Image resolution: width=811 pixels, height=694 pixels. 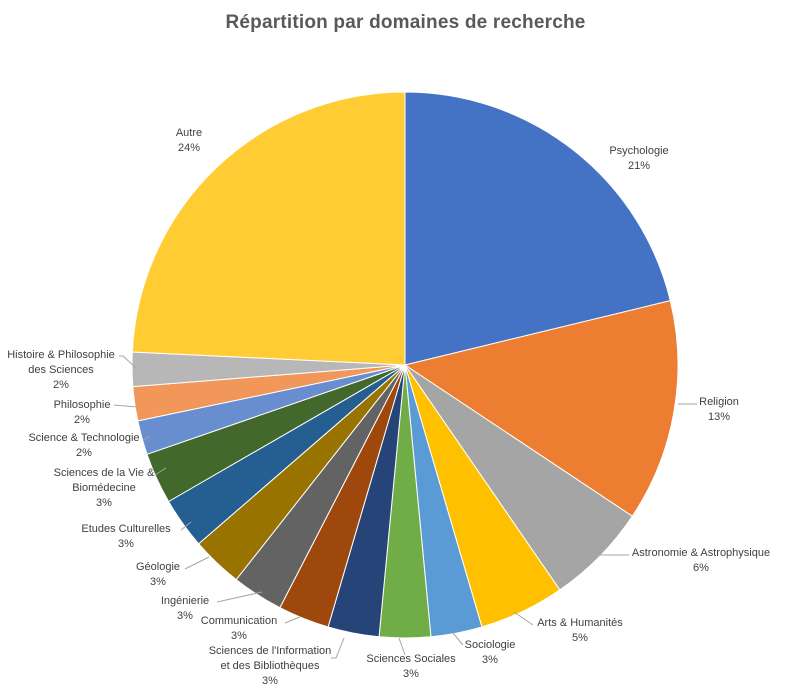 I want to click on slice-name-label: Sciences Sociales, so click(x=411, y=659).